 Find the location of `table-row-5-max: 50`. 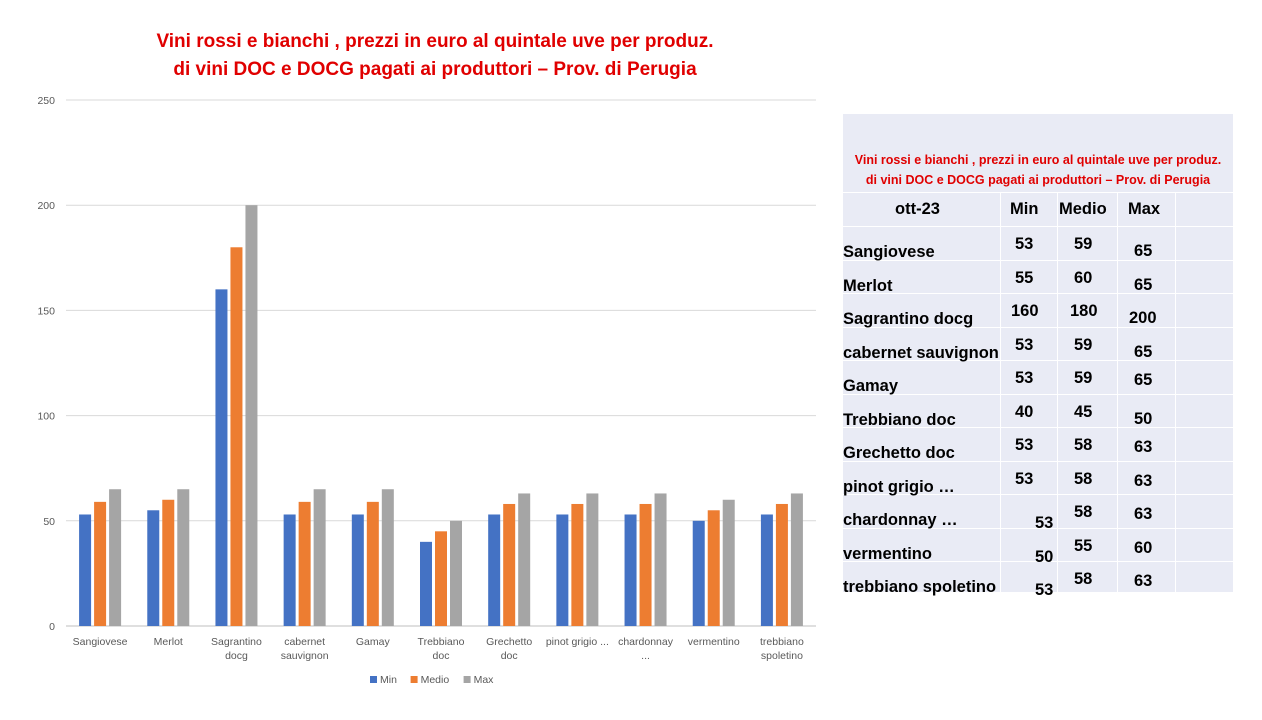

table-row-5-max: 50 is located at coordinates (1143, 418).